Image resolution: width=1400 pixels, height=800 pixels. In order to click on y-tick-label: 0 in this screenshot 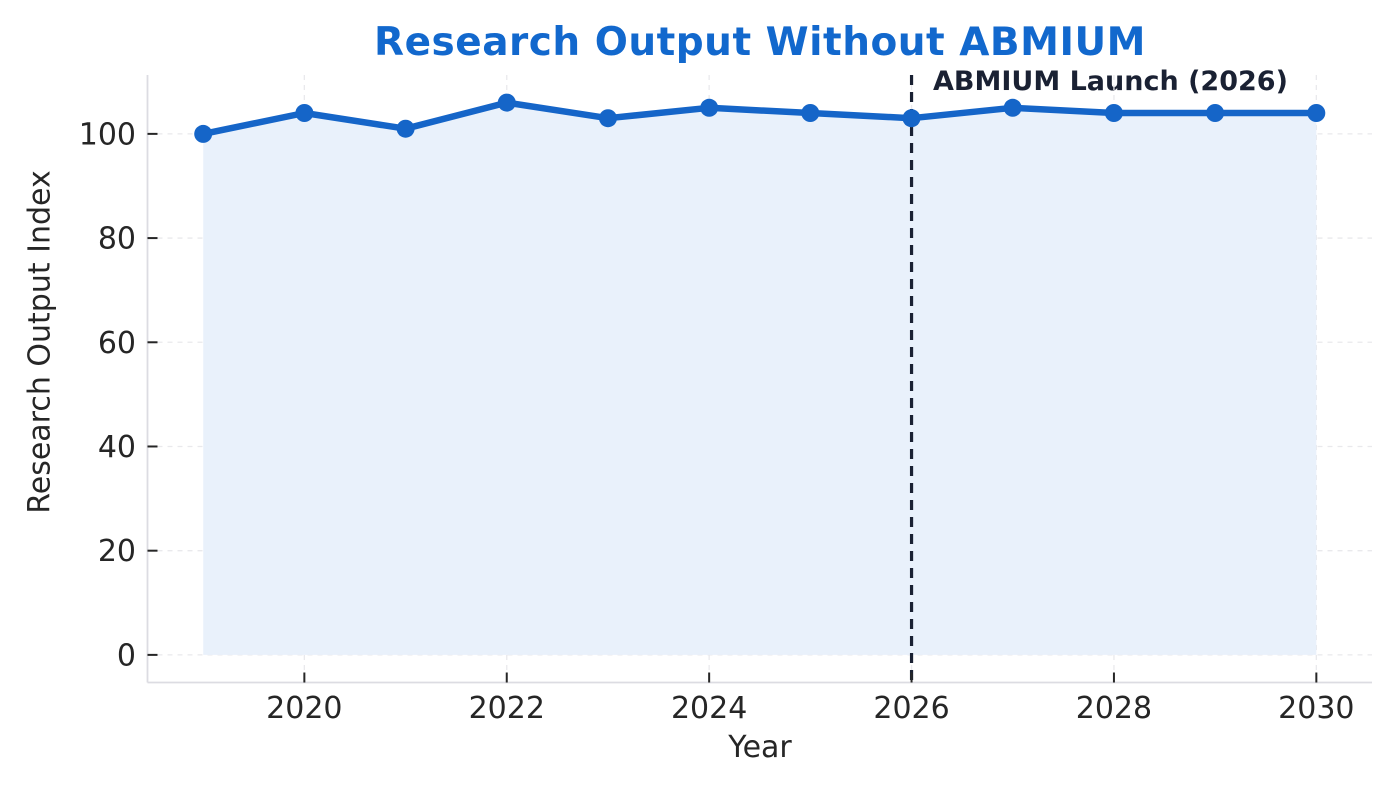, I will do `click(126, 655)`.